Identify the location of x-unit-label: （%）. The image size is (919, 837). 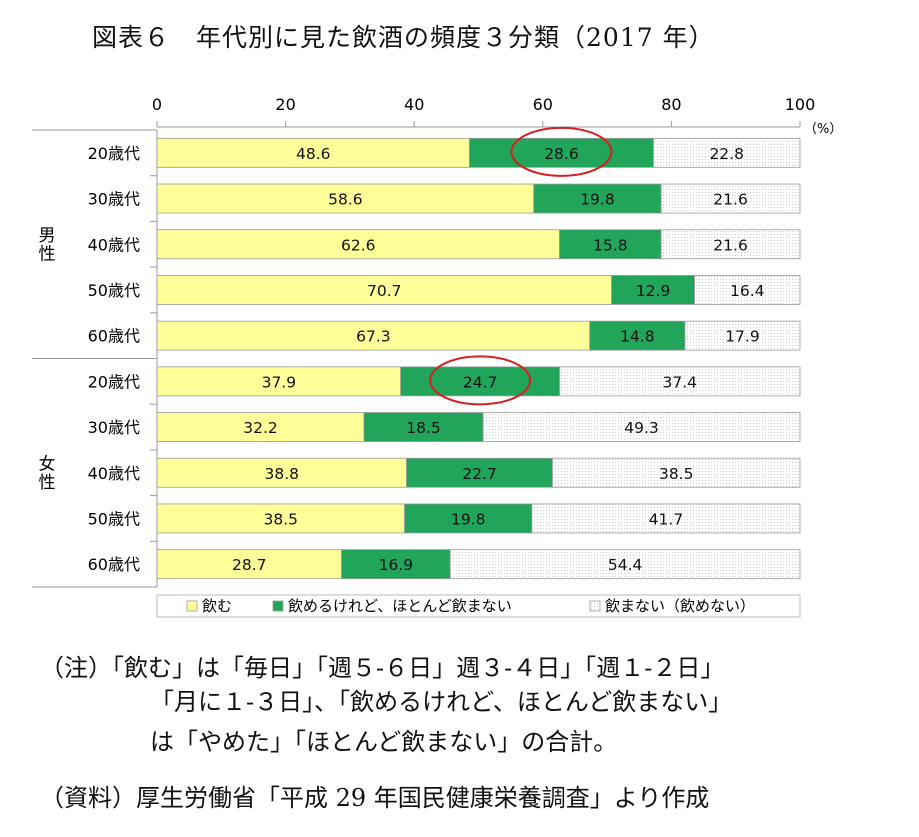
(823, 129).